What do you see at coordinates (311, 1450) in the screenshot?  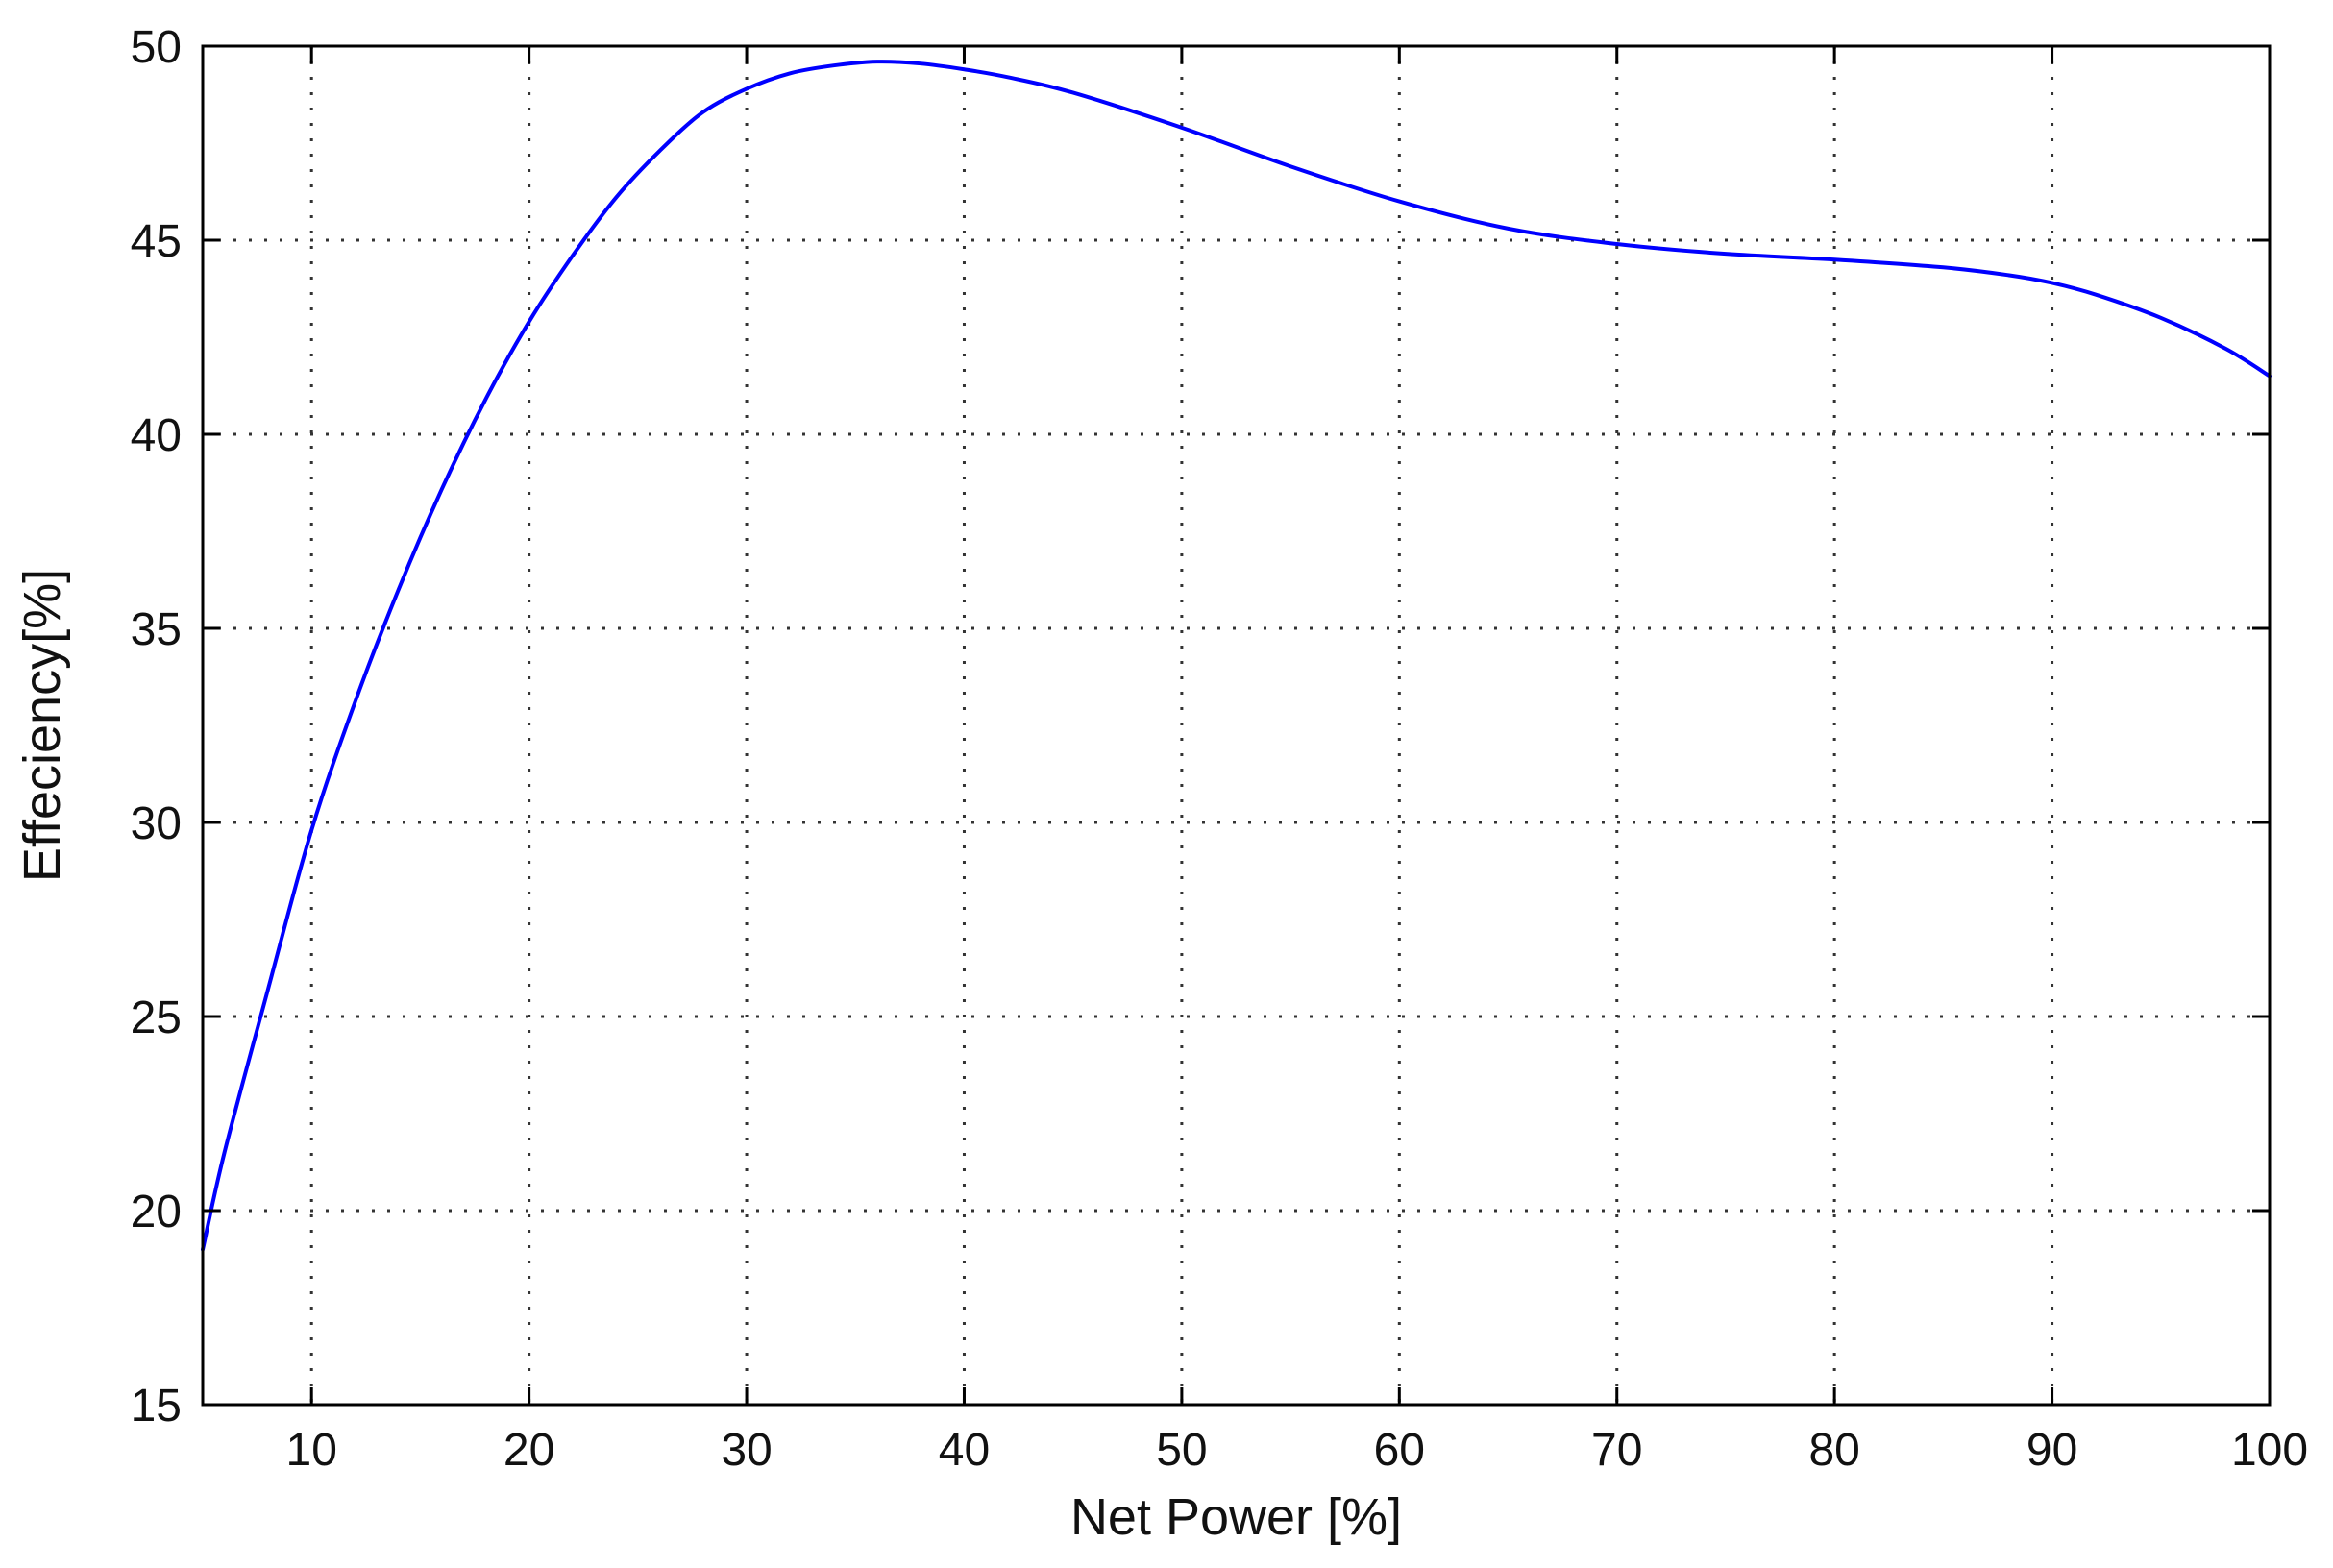 I see `x-tick-label: 10` at bounding box center [311, 1450].